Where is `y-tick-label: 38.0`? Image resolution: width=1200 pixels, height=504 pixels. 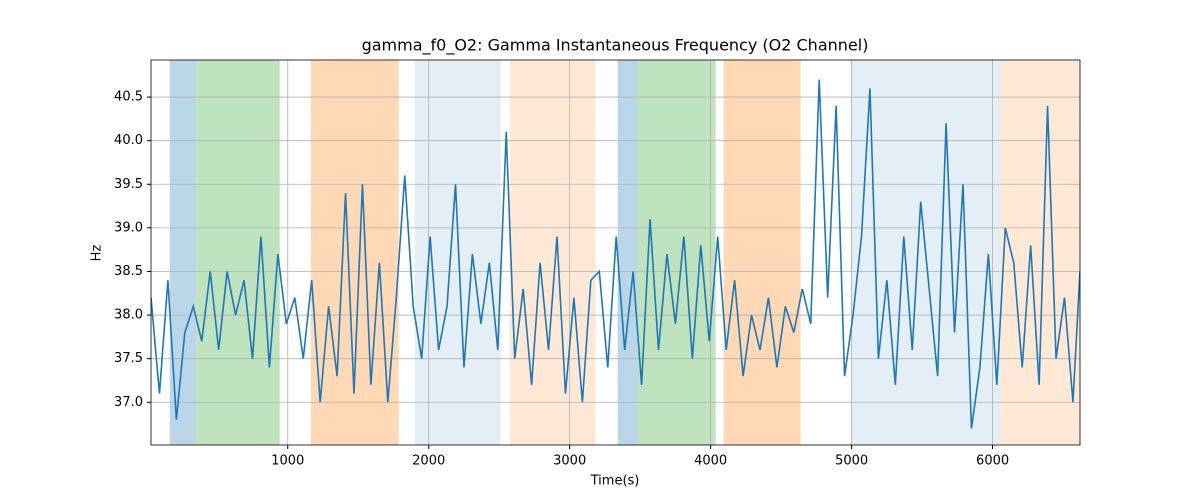 y-tick-label: 38.0 is located at coordinates (128, 315).